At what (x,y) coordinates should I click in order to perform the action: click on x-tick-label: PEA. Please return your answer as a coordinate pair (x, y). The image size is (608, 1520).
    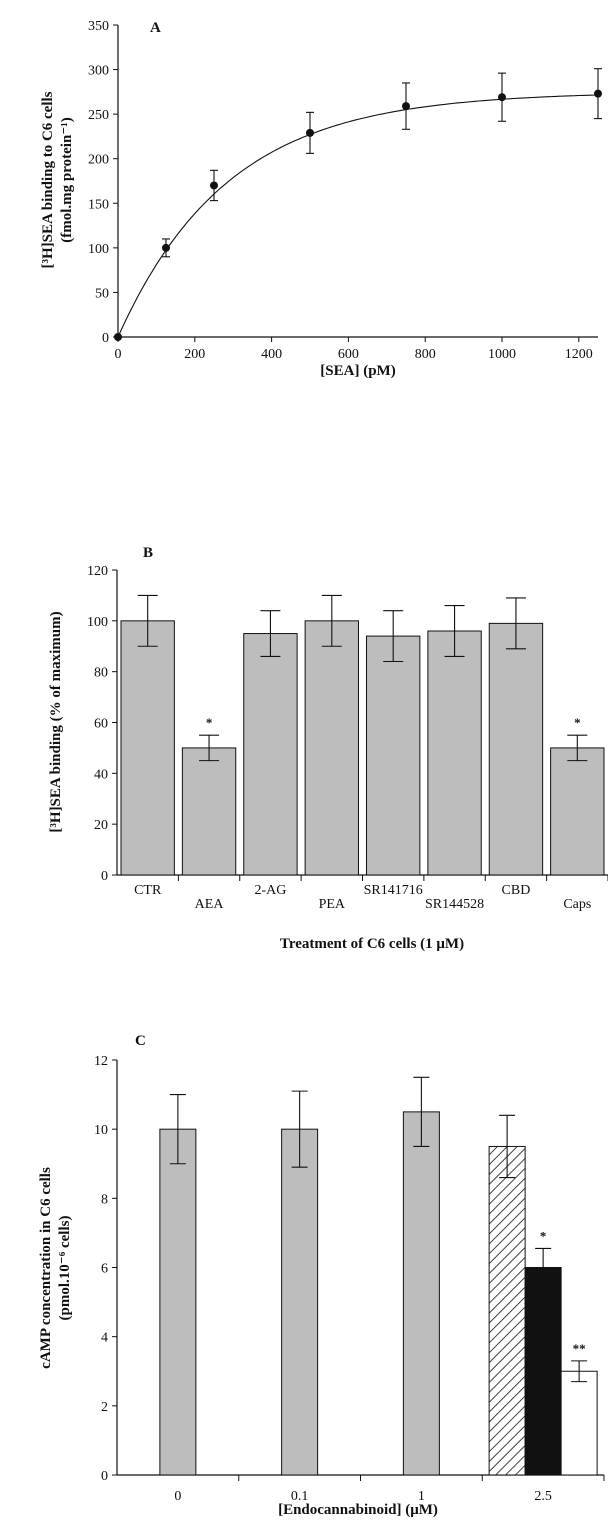
    Looking at the image, I should click on (332, 904).